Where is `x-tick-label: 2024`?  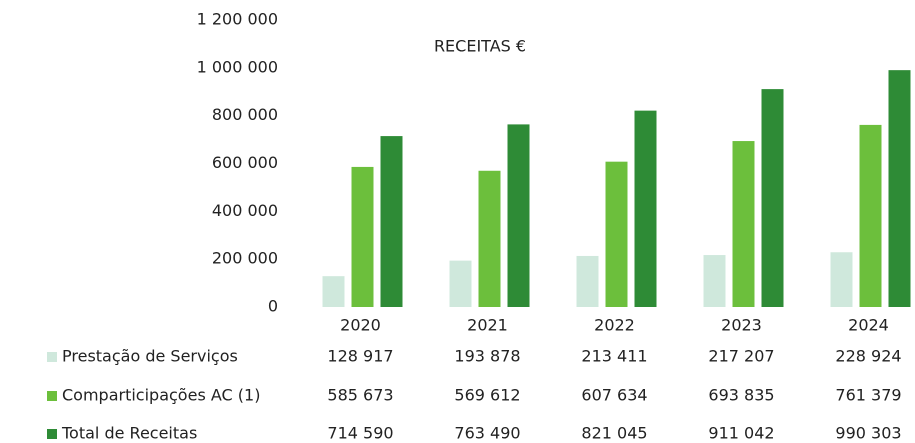
x-tick-label: 2024 is located at coordinates (868, 325).